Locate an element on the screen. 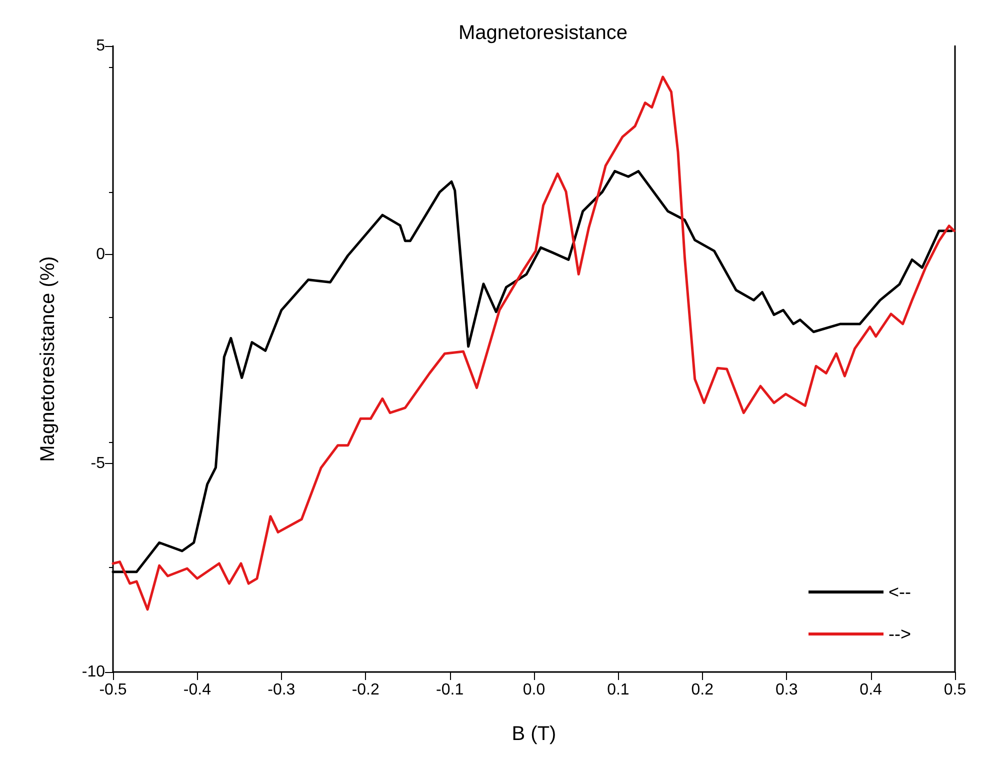 The image size is (984, 776). x-tick-label: 0.0 is located at coordinates (534, 690).